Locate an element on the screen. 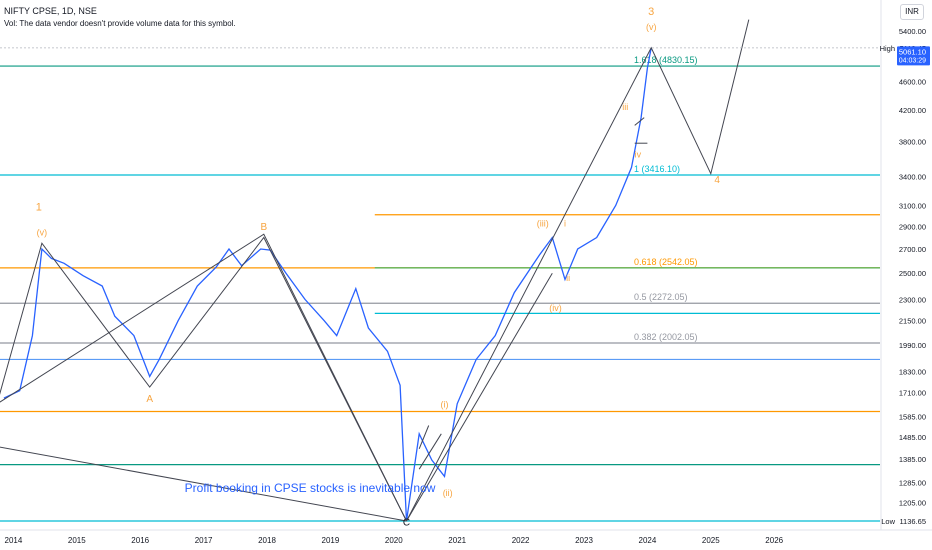 The image size is (932, 550). wave-label: ii is located at coordinates (568, 278).